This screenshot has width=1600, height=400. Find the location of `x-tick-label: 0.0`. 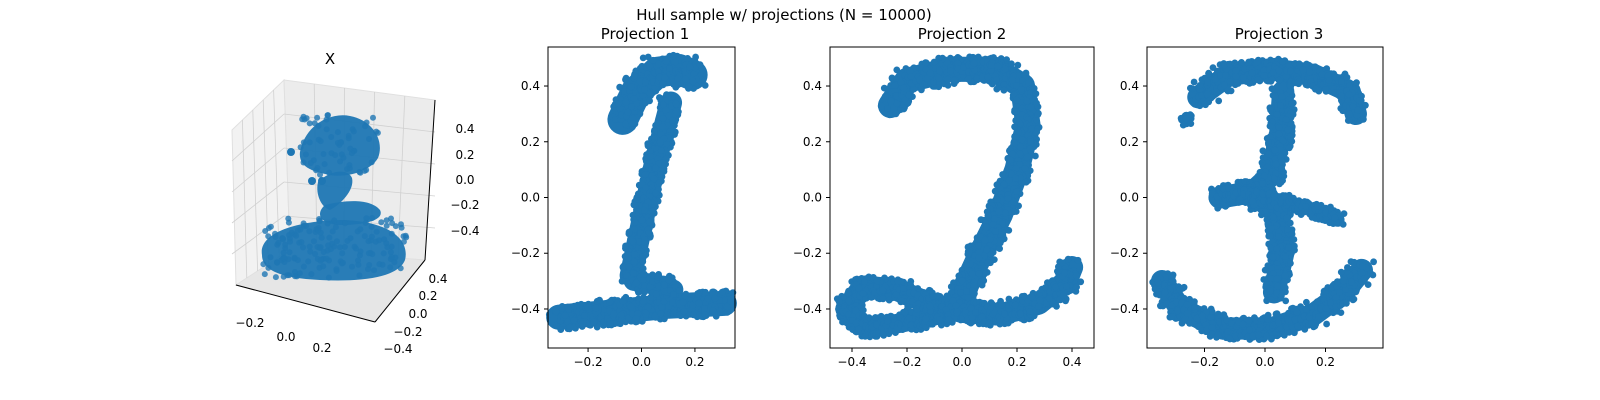

x-tick-label: 0.0 is located at coordinates (961, 362).